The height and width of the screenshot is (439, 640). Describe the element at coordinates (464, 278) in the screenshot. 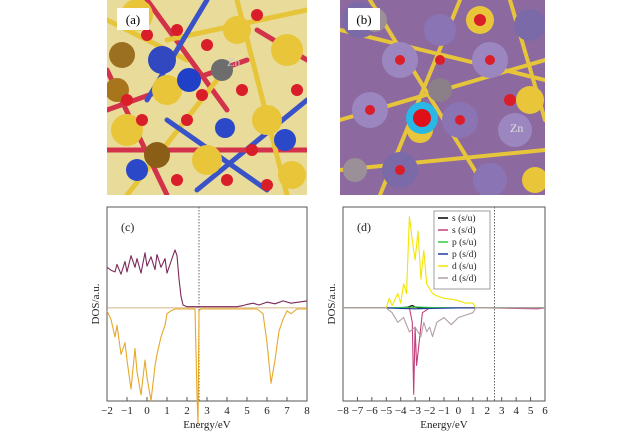

I see `legend-entry: d (s/d)` at that location.